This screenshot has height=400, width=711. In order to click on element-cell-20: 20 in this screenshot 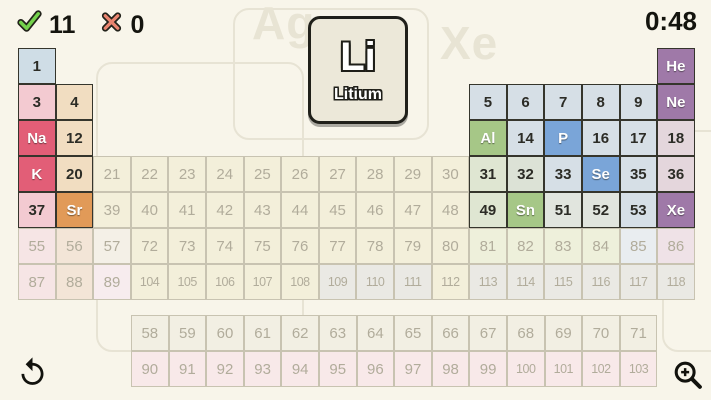, I will do `click(74, 174)`.